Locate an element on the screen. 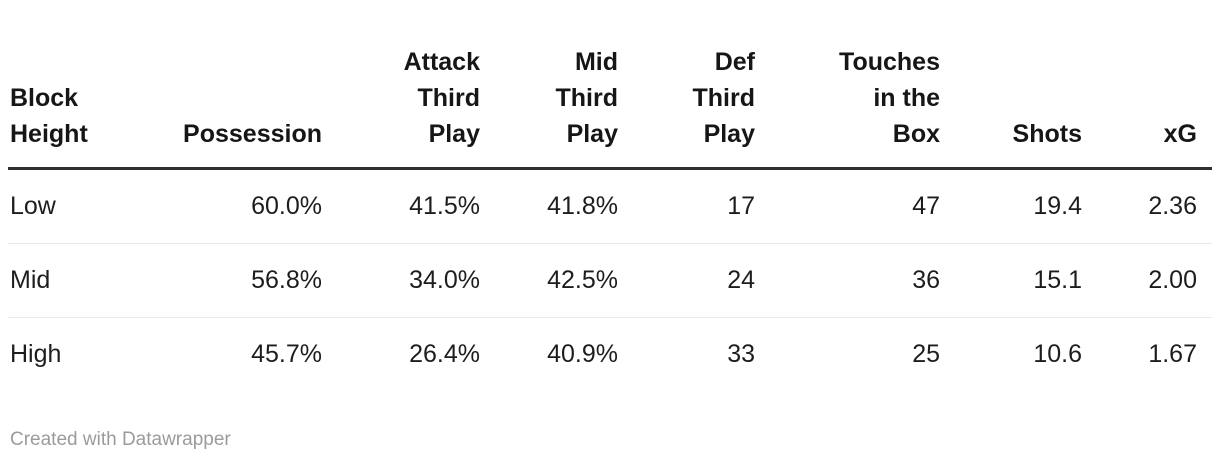 The height and width of the screenshot is (470, 1220). datawrapper-credit: Created with Datawrapper is located at coordinates (120, 439).